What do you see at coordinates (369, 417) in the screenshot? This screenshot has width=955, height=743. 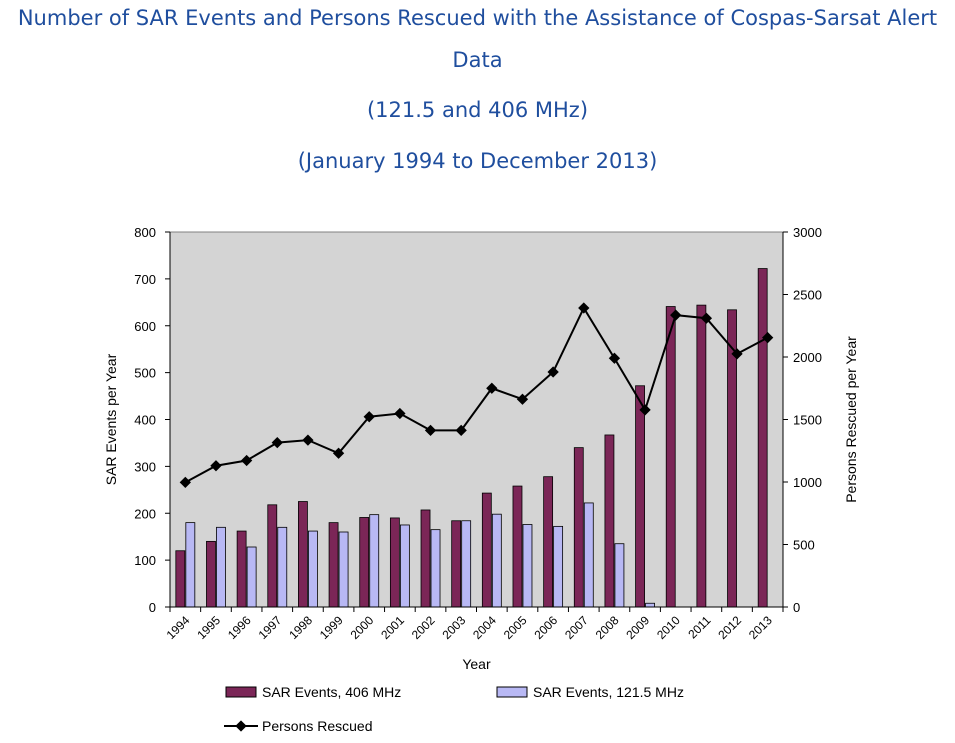 I see `persons-marker-2000` at bounding box center [369, 417].